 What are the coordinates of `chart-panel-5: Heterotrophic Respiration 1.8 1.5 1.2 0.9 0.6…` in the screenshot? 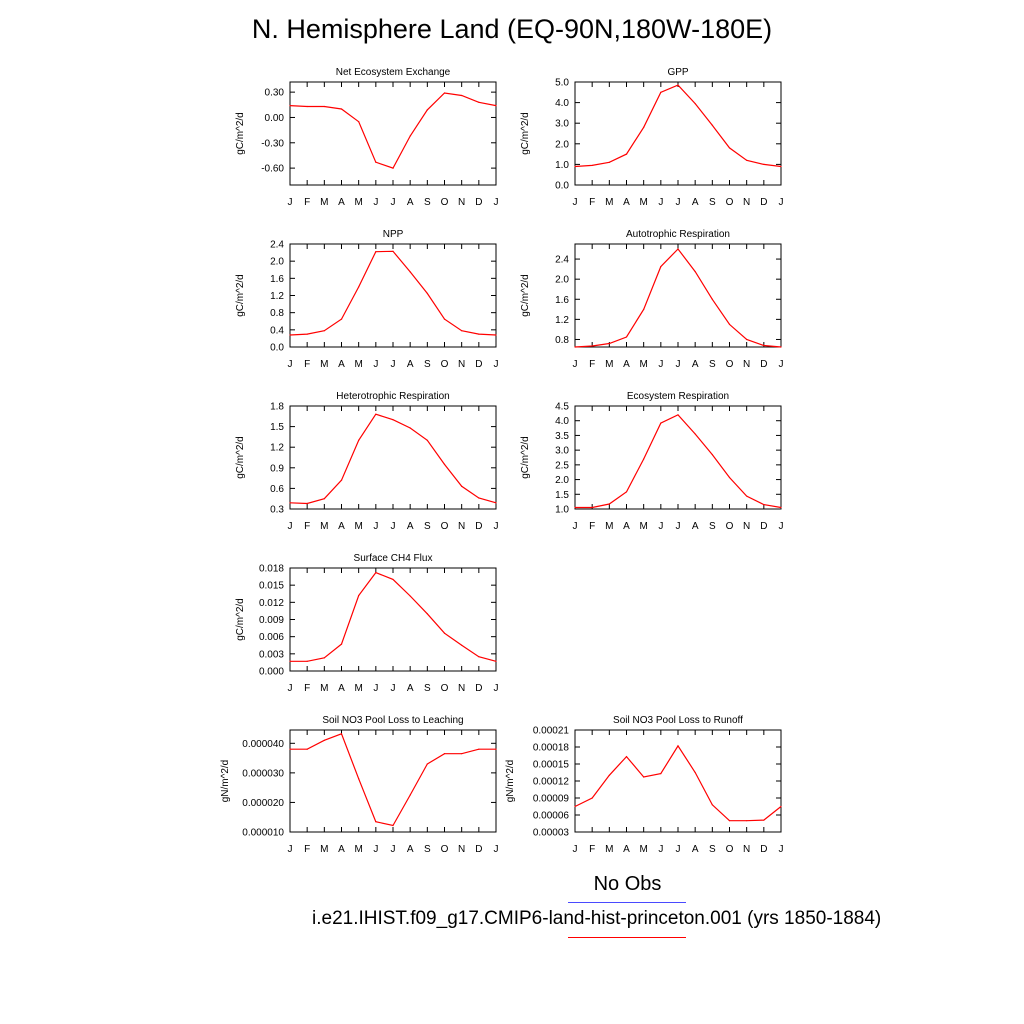 It's located at (367, 461).